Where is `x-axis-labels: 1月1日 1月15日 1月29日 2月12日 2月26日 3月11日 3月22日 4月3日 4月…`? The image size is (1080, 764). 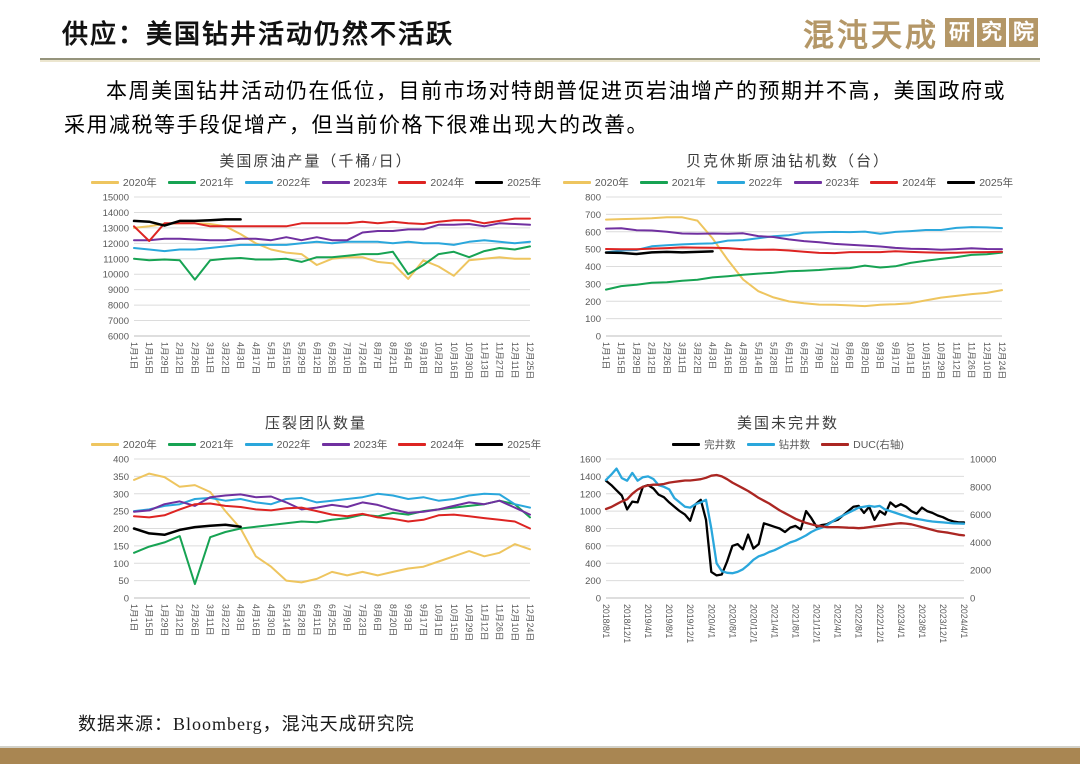
x-axis-labels: 1月1日 1月15日 1月29日 2月12日 2月26日 3月11日 3月22日 4月3日 4月… is located at coordinates (332, 360).